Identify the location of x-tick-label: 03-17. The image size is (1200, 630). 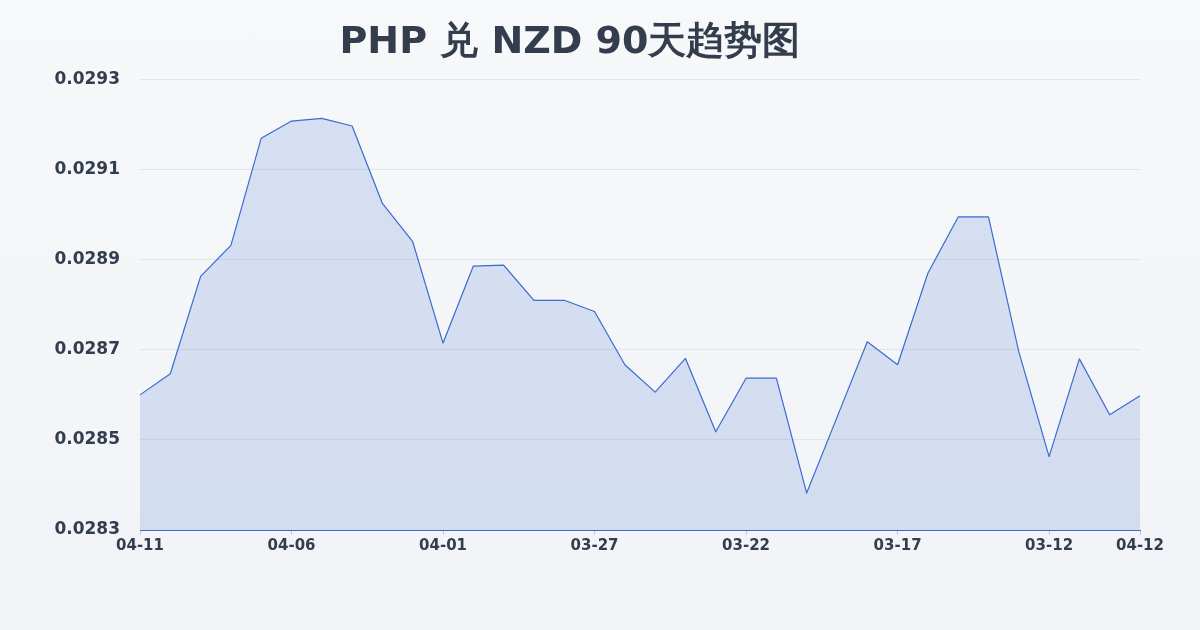
(897, 544).